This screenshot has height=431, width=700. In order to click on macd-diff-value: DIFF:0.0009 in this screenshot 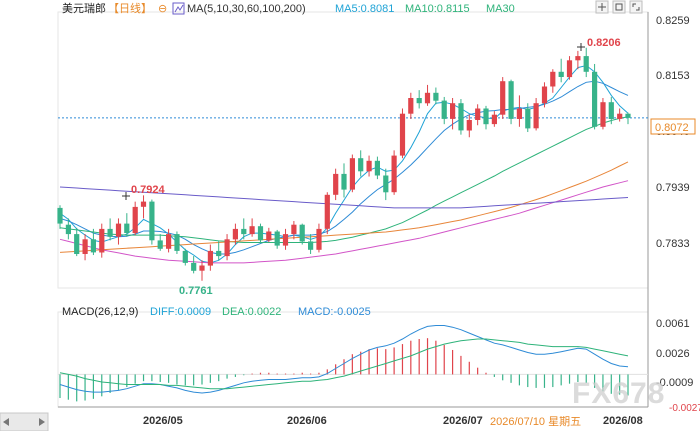, I will do `click(180, 312)`.